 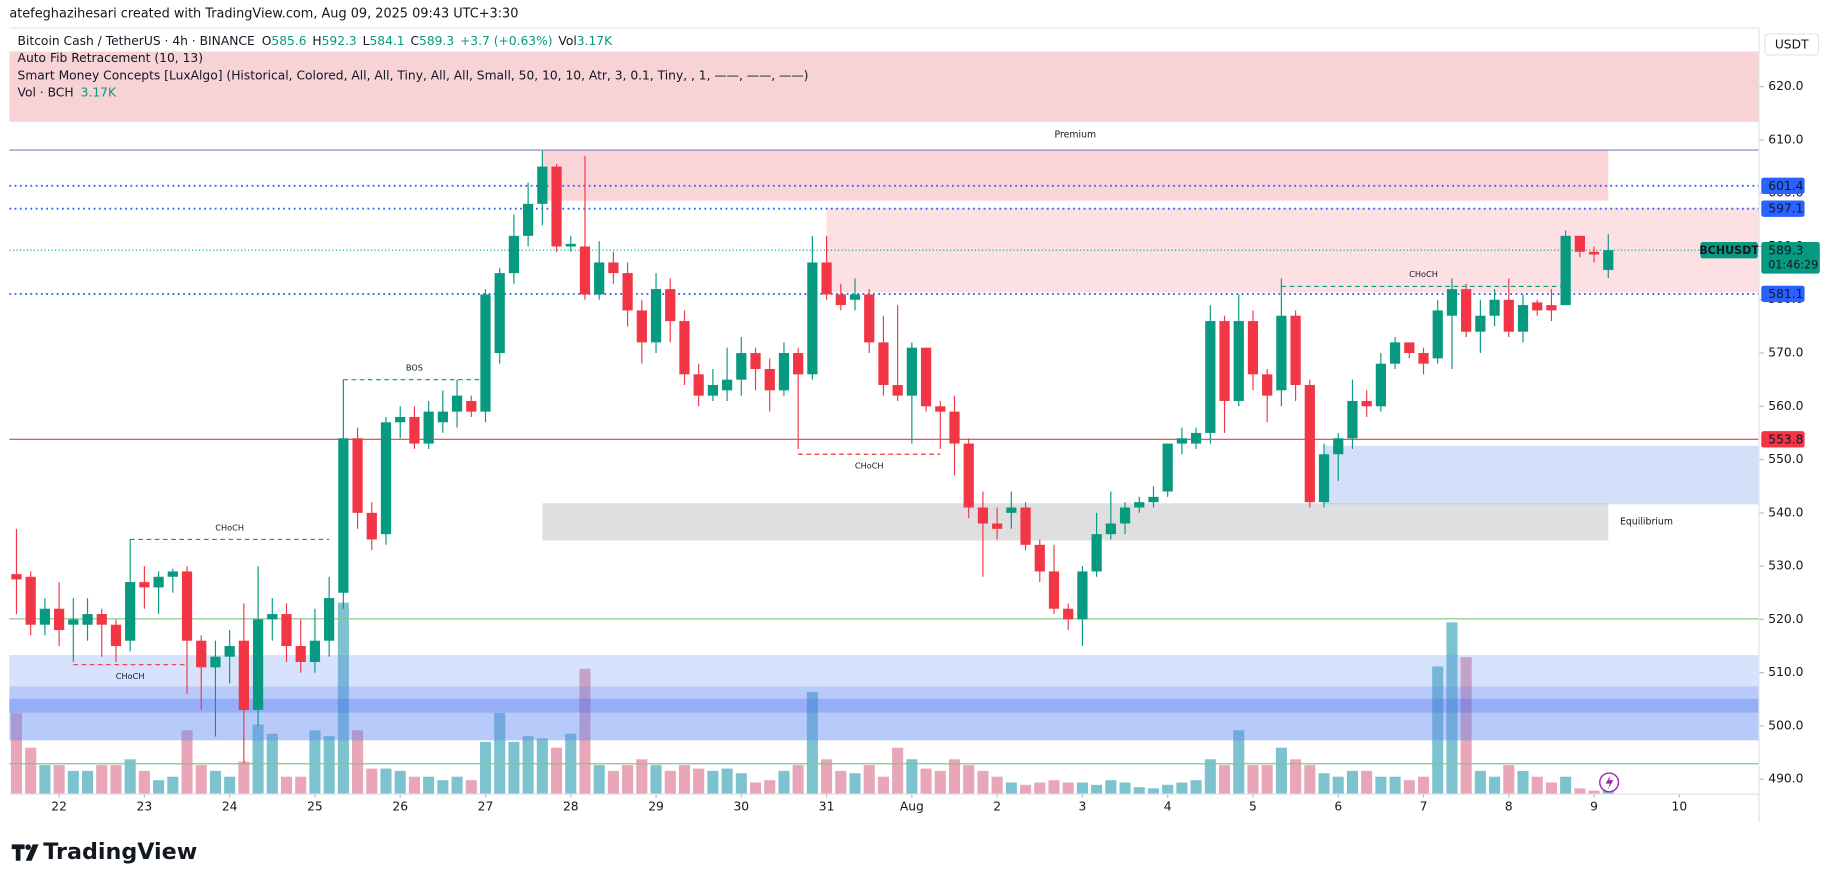 What do you see at coordinates (912, 806) in the screenshot?
I see `x-tick-label: Aug` at bounding box center [912, 806].